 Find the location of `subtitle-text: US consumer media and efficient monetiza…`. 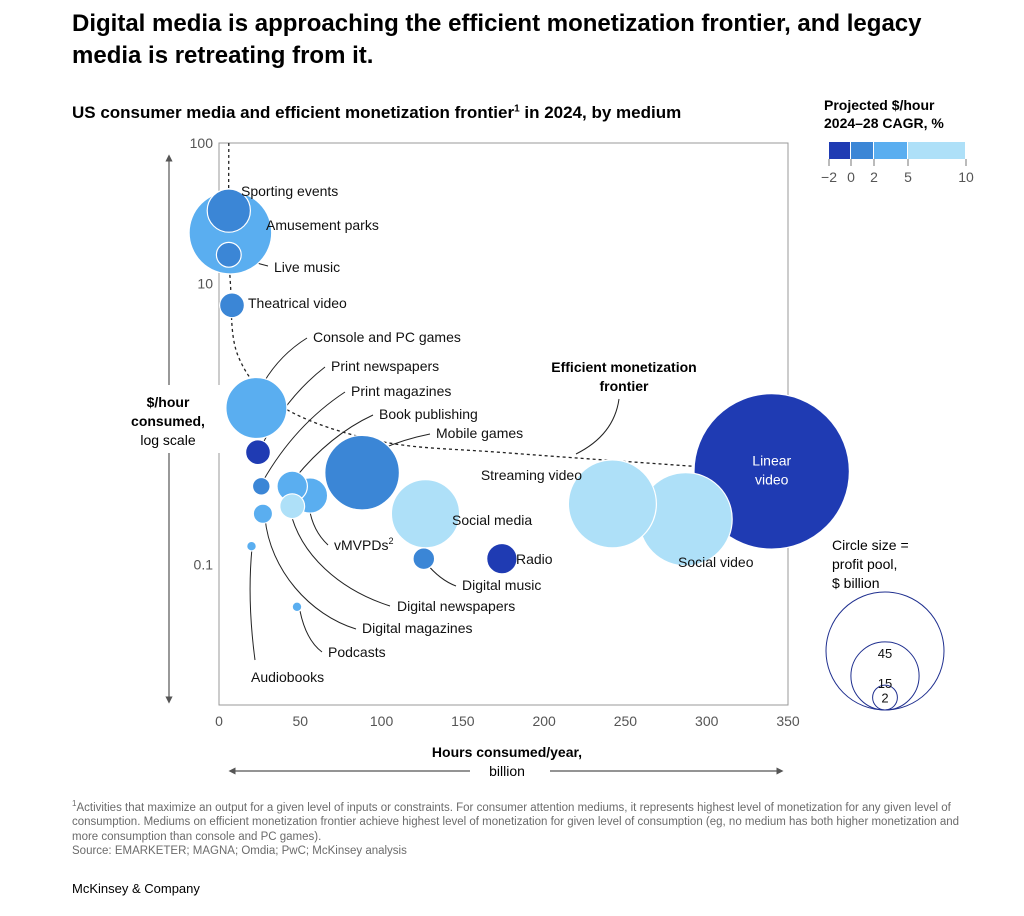

subtitle-text: US consumer media and efficient monetiza… is located at coordinates (293, 112).